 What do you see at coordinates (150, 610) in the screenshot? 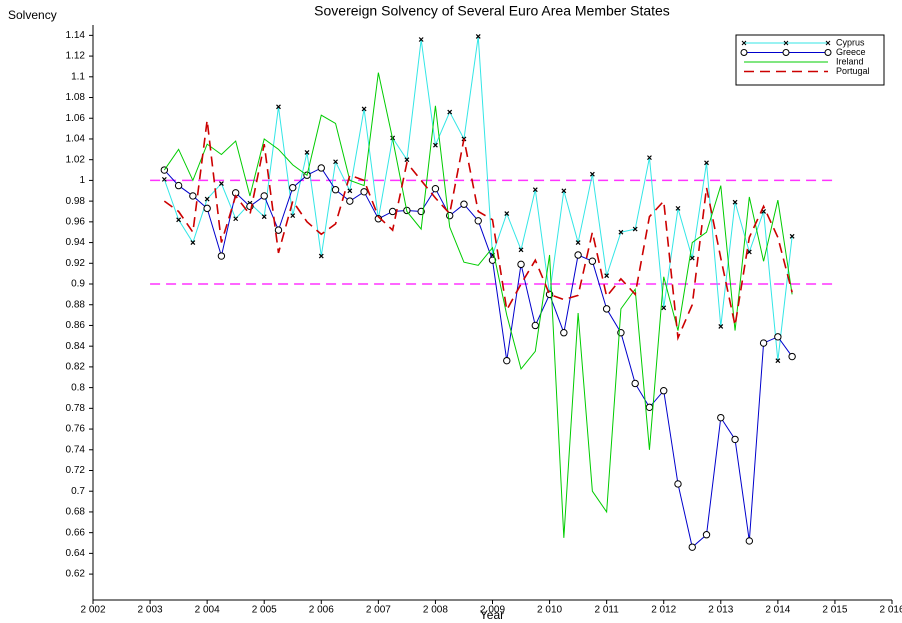
I see `x-tick-label: 2 003` at bounding box center [150, 610].